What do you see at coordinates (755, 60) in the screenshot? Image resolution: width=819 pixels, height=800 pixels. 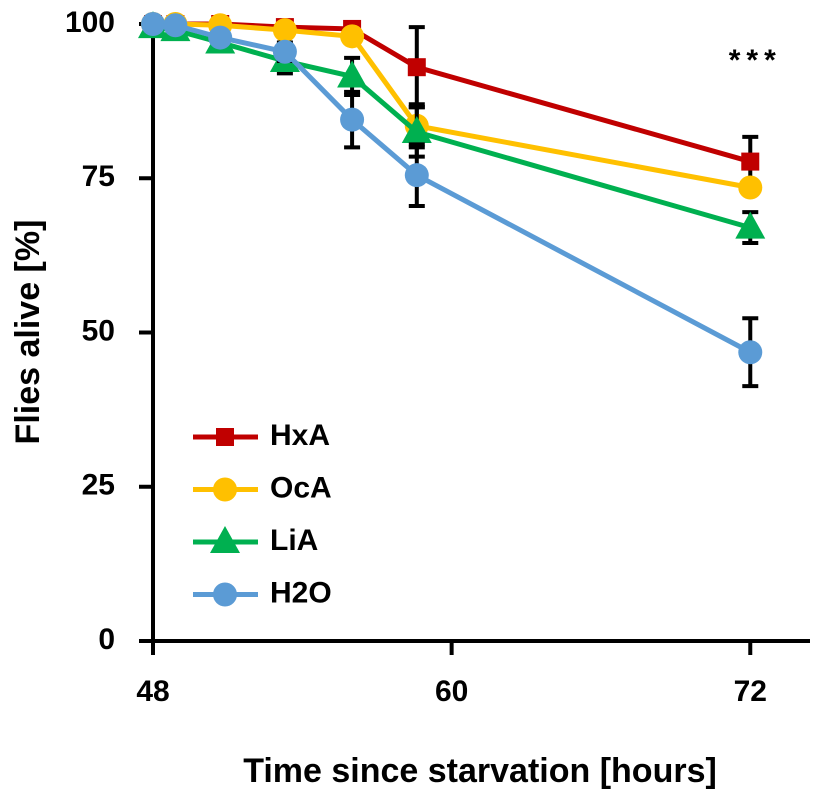 I see `annotation: ***` at bounding box center [755, 60].